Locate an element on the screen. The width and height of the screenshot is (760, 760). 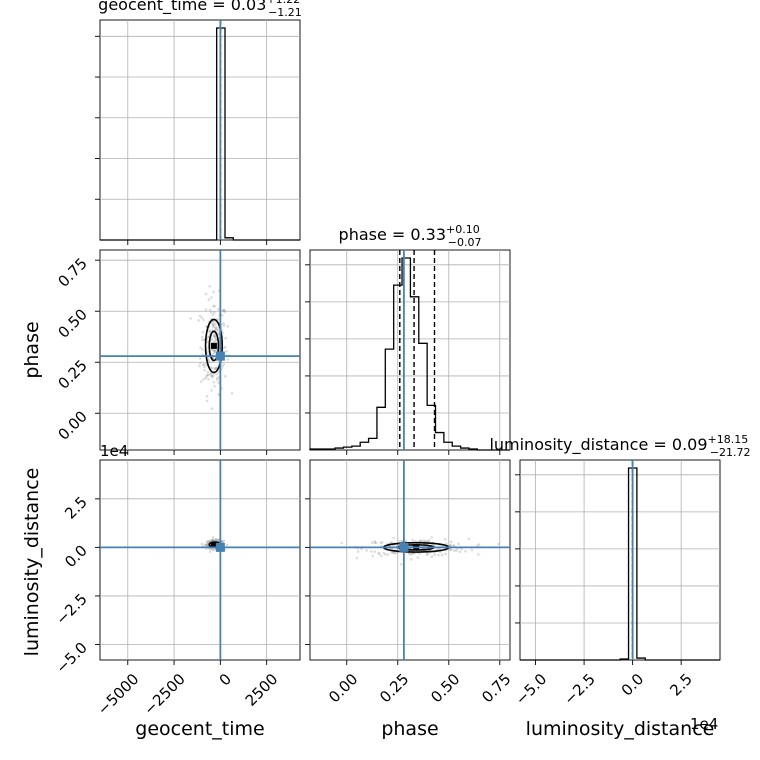
y-tick-label: 0.75 is located at coordinates (72, 272).